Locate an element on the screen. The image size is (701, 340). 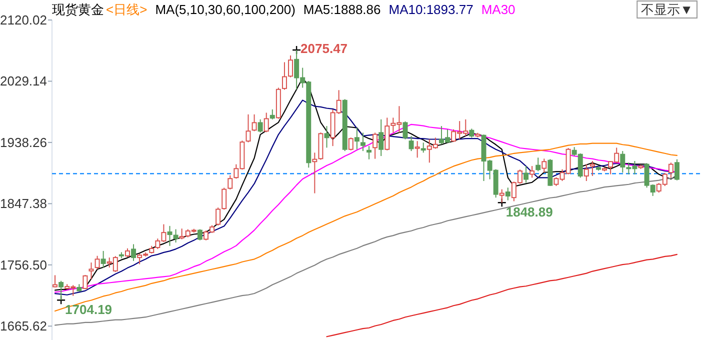
chart-subtitle: <日线> is located at coordinates (127, 9).